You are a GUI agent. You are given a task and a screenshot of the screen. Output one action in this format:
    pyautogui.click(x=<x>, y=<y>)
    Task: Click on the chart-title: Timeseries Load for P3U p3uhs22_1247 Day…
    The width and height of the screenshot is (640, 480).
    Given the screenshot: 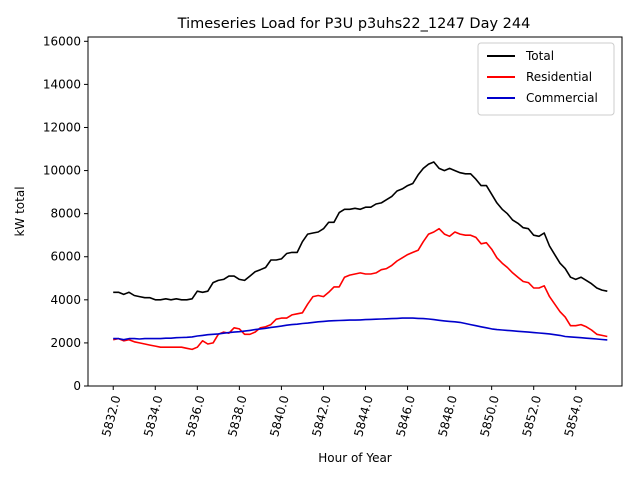 What is the action you would take?
    pyautogui.click(x=354, y=24)
    